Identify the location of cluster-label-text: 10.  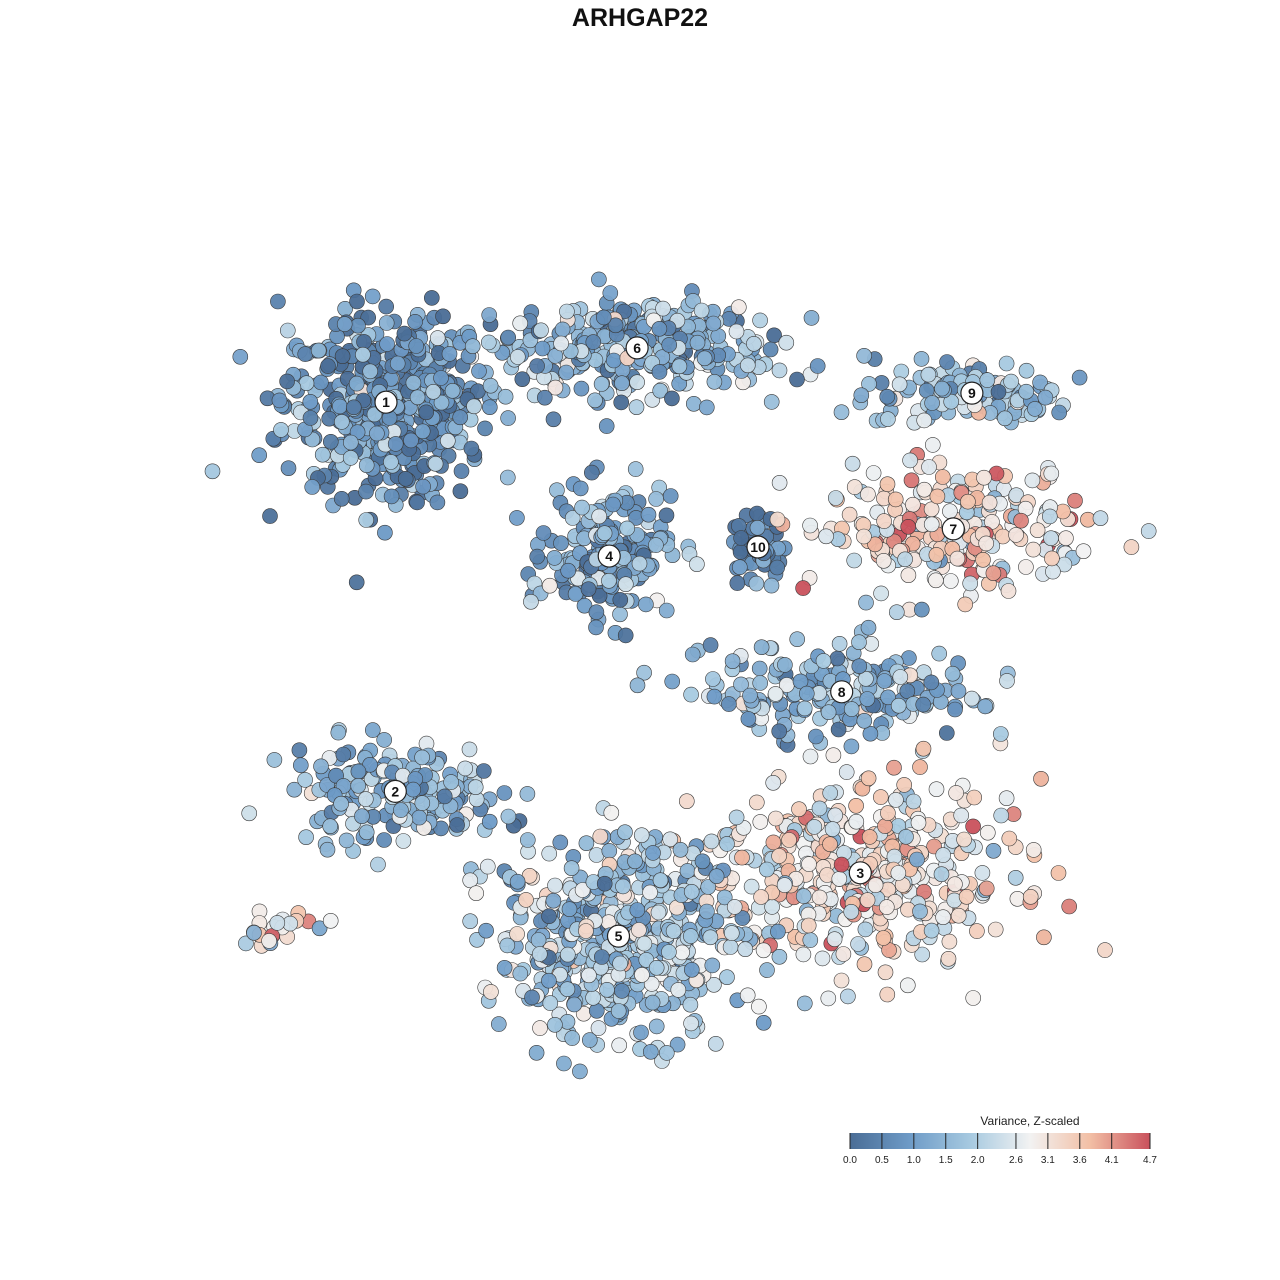
(758, 547).